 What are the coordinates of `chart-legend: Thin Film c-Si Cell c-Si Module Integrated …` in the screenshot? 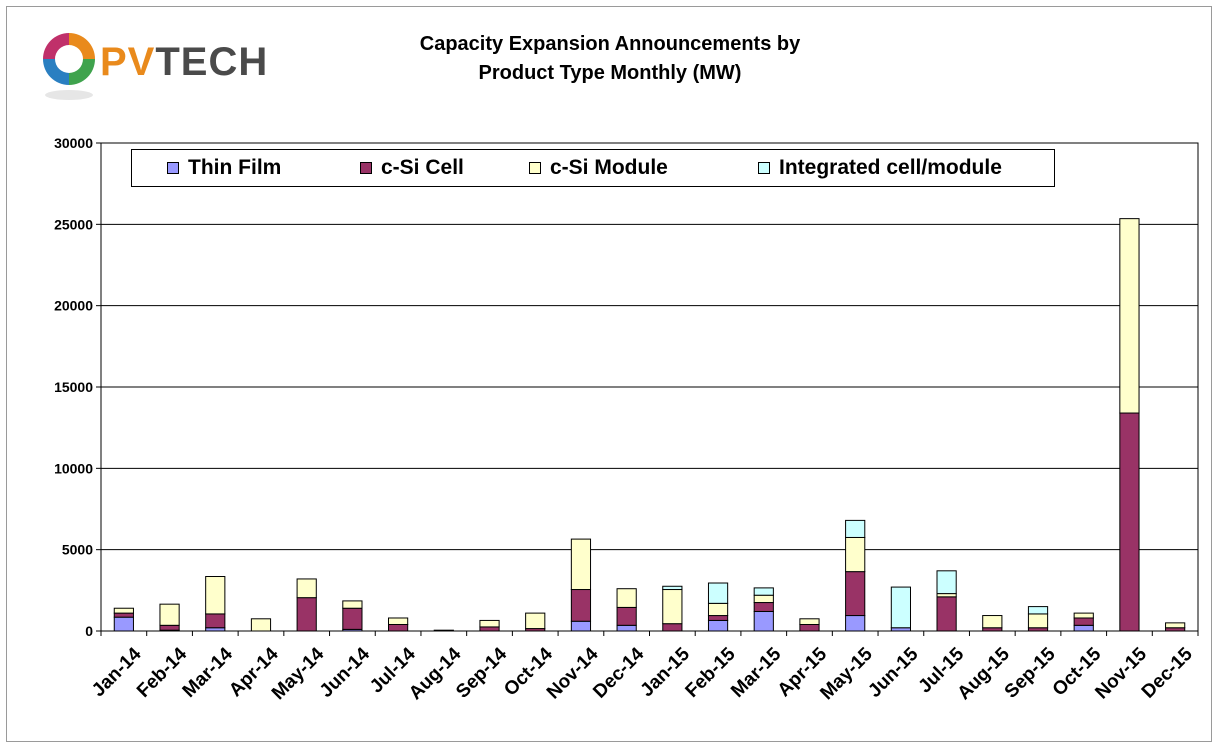 It's located at (593, 168).